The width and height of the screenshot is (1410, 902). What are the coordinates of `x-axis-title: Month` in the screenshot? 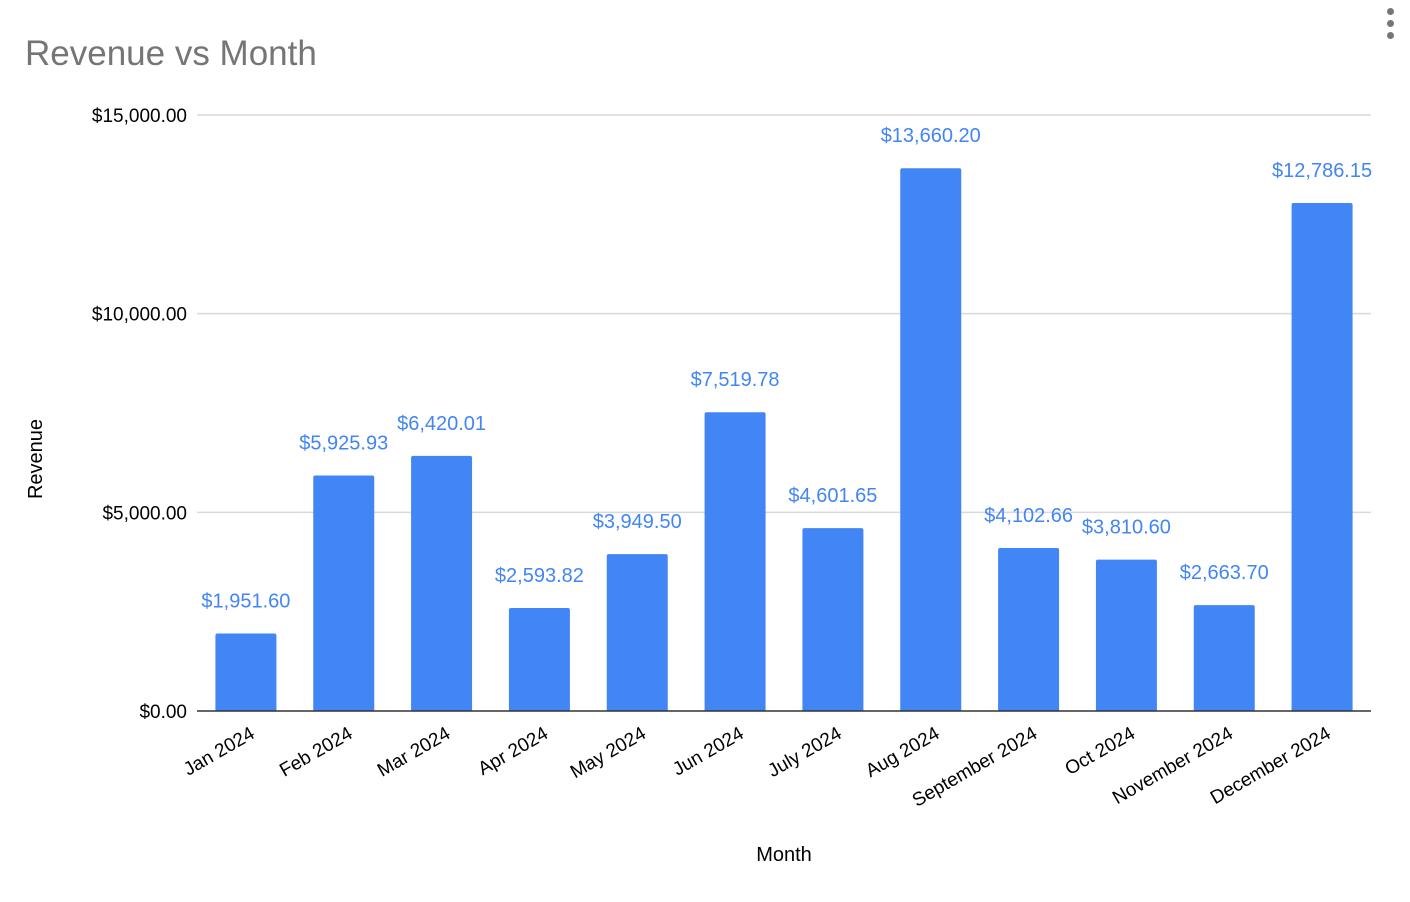 It's located at (784, 855).